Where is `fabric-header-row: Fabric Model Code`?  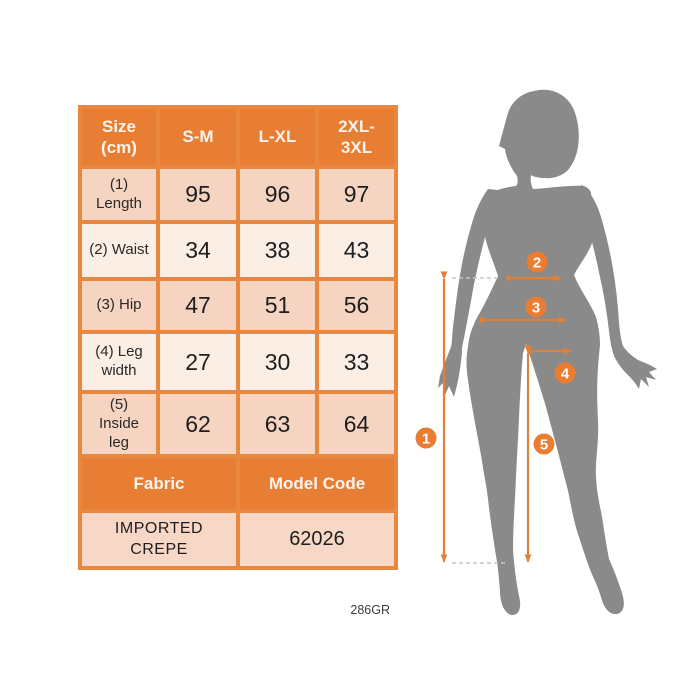 fabric-header-row: Fabric Model Code is located at coordinates (238, 484).